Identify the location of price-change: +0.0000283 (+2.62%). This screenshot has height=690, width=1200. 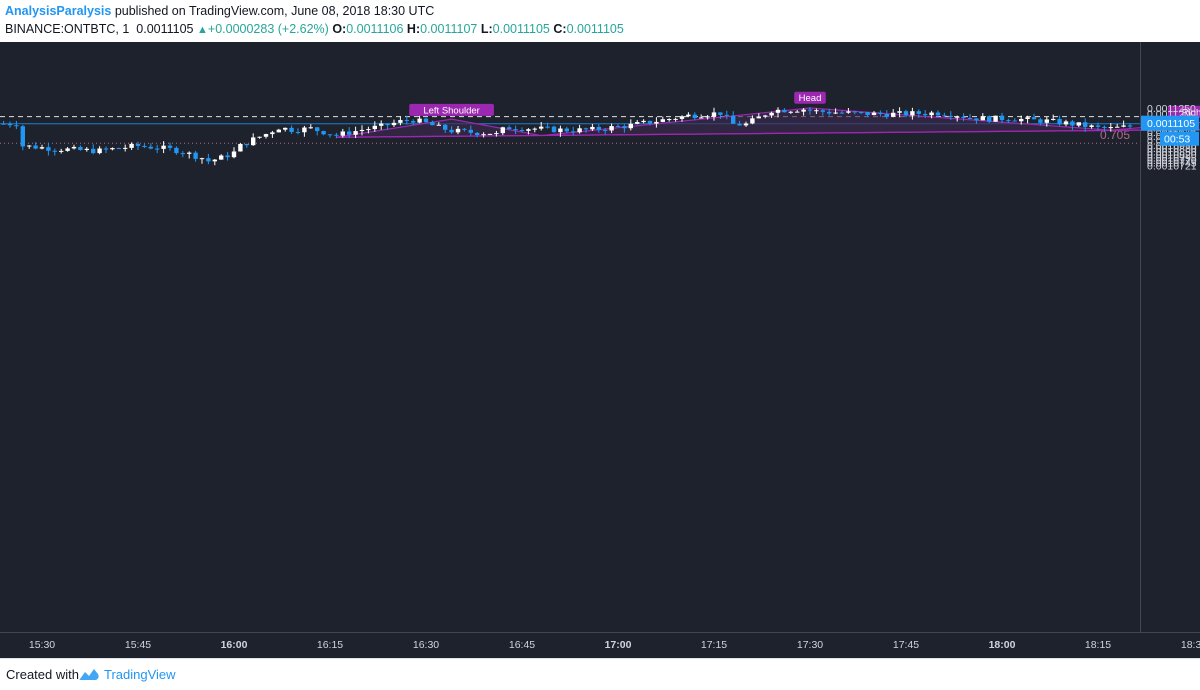
(268, 29).